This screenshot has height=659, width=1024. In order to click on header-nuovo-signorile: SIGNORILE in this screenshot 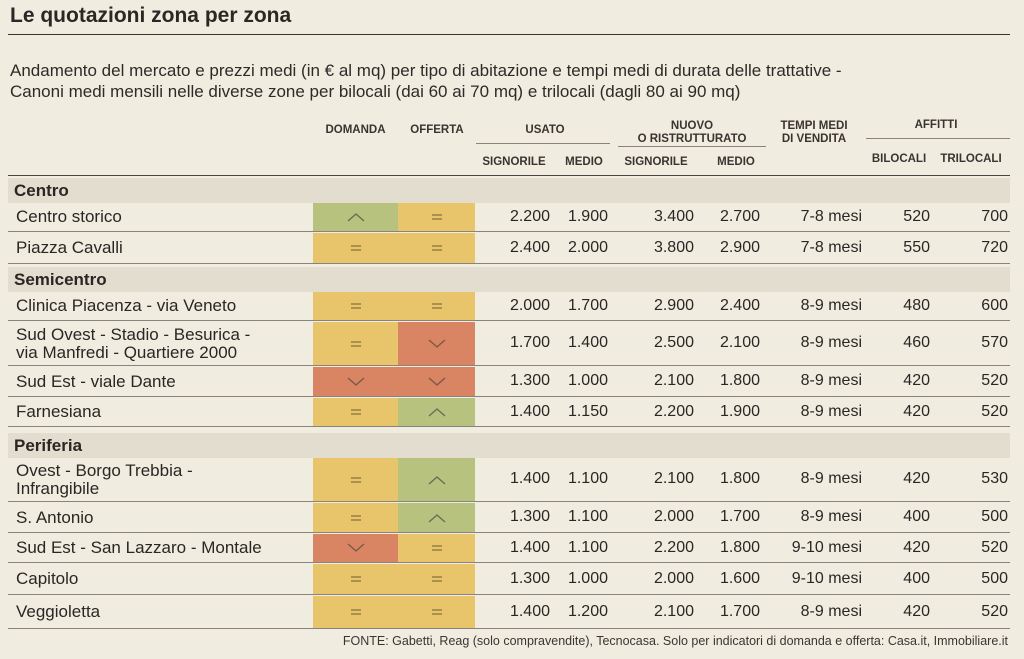, I will do `click(656, 162)`.